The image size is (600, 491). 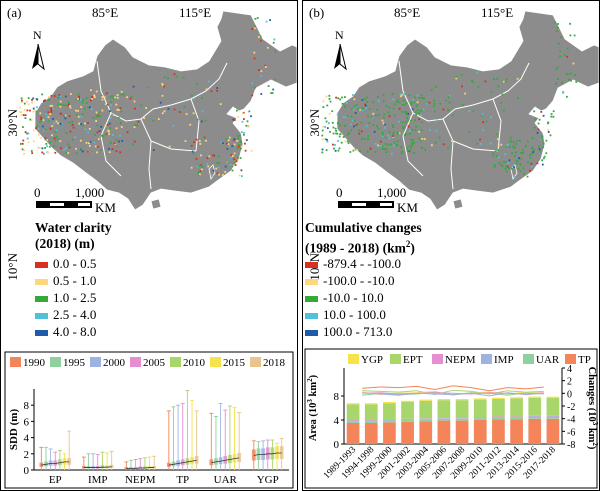 What do you see at coordinates (571, 432) in the screenshot?
I see `y2-tick-label: -6` at bounding box center [571, 432].